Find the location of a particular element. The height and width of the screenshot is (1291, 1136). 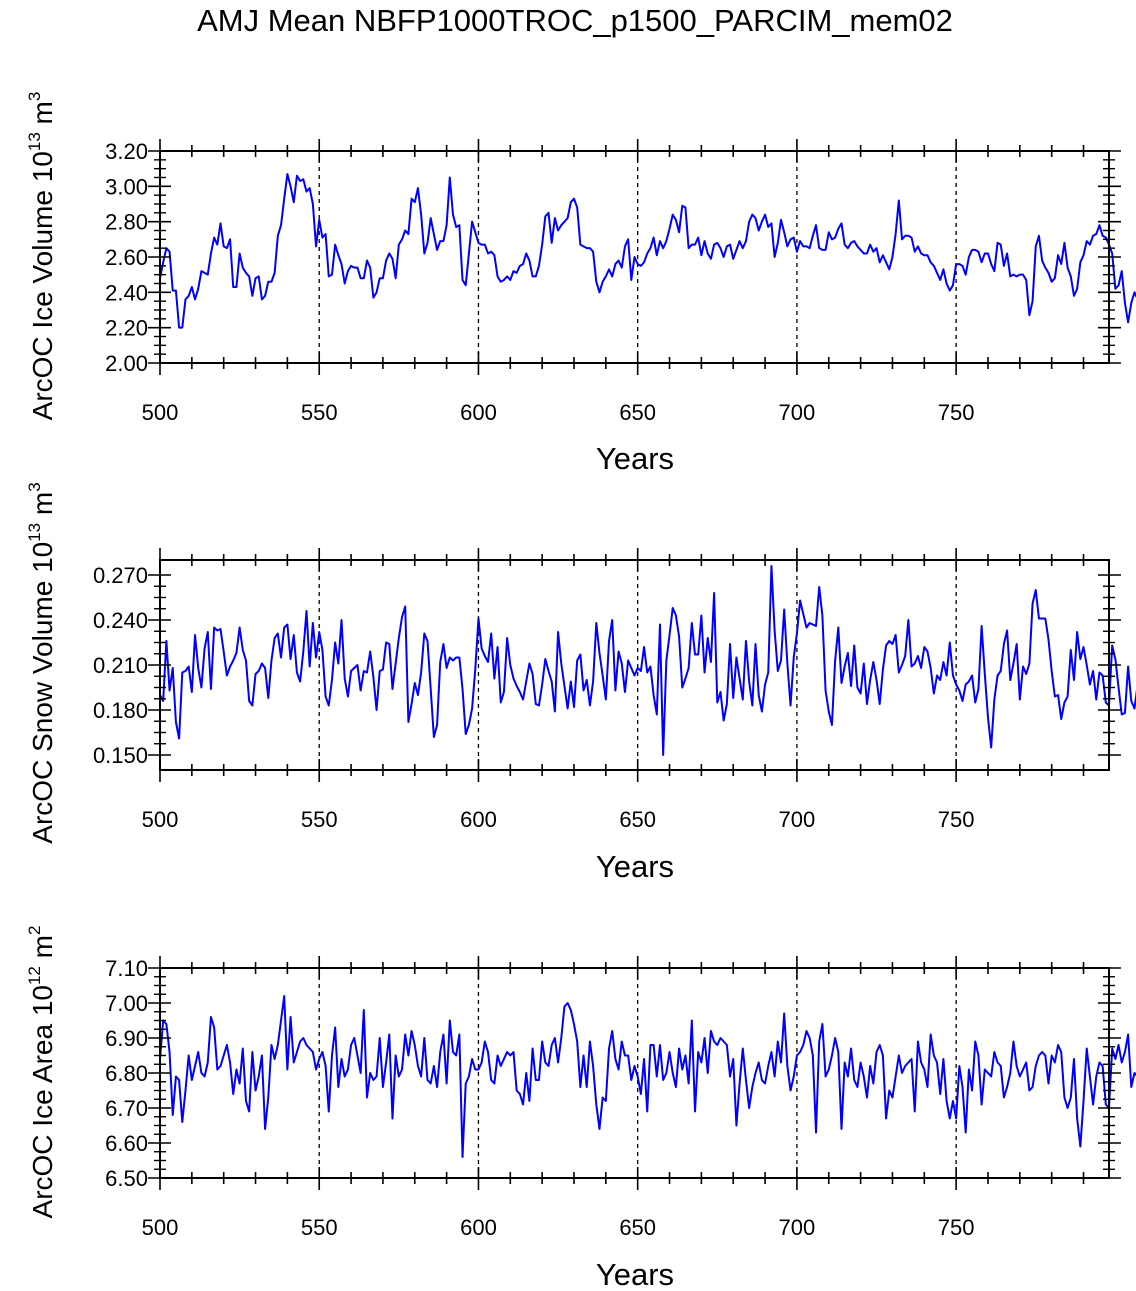

ice-area-ytick-label: 7.00 is located at coordinates (126, 1003).